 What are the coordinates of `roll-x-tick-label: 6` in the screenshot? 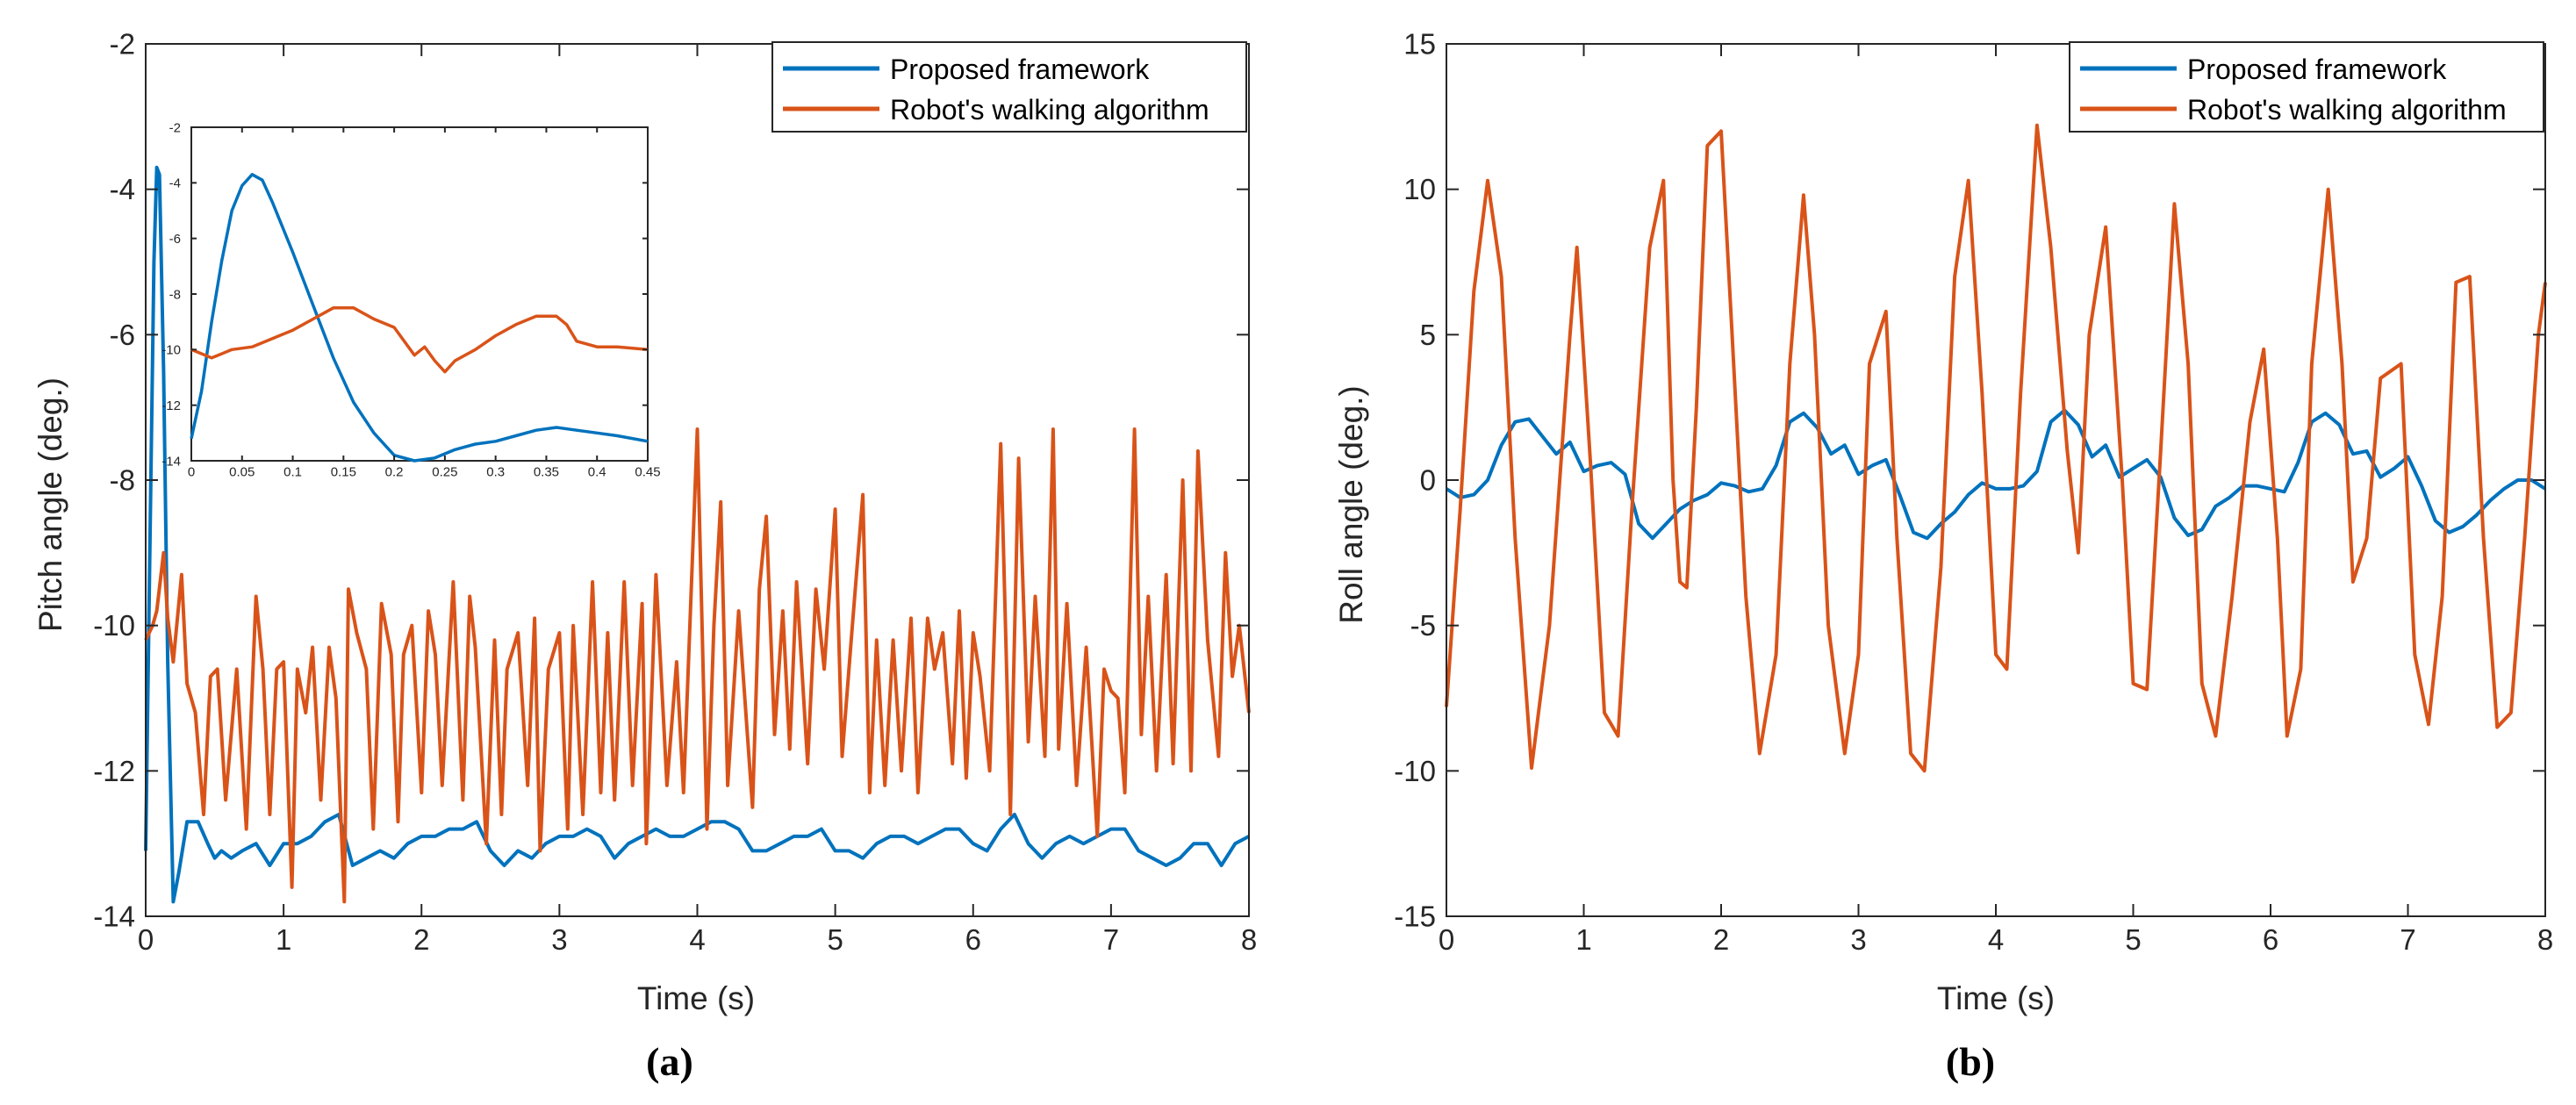 It's located at (2270, 939).